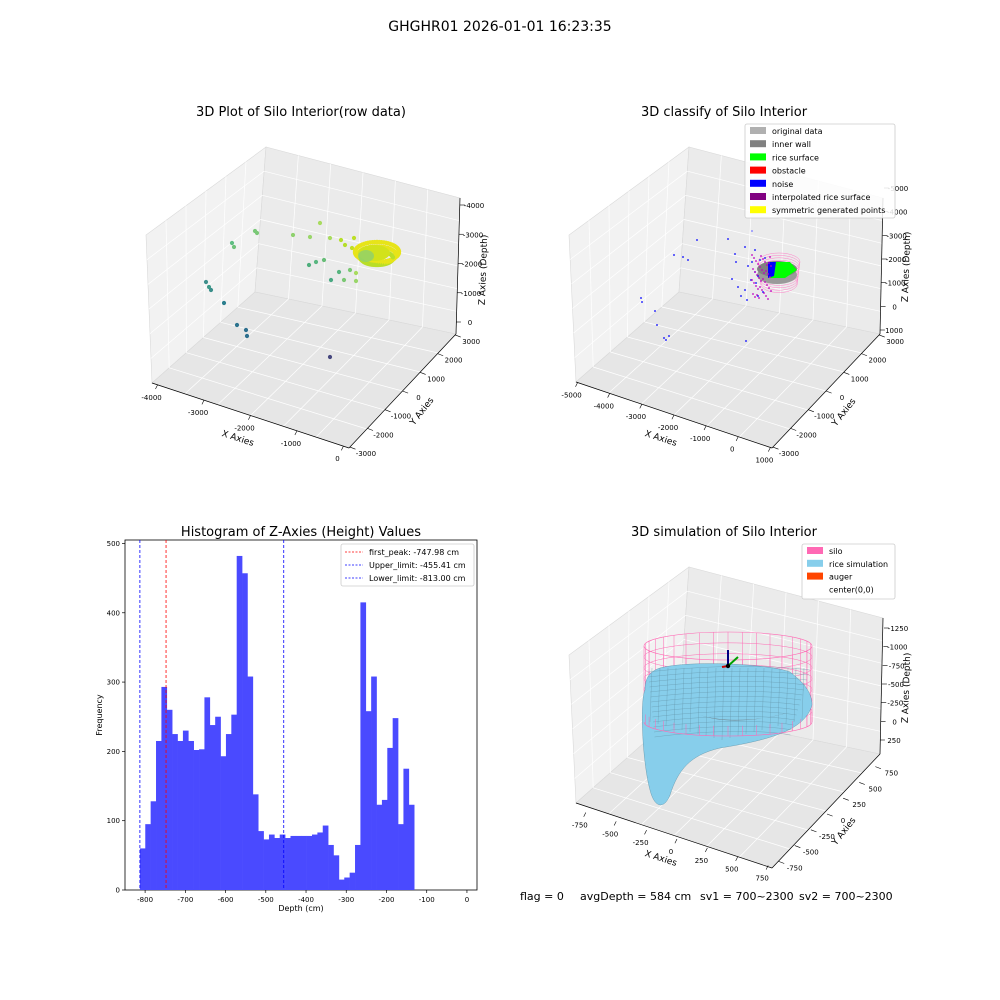 The height and width of the screenshot is (1000, 1000). Describe the element at coordinates (604, 406) in the screenshot. I see `p2-x-tick-label: -4000` at that location.